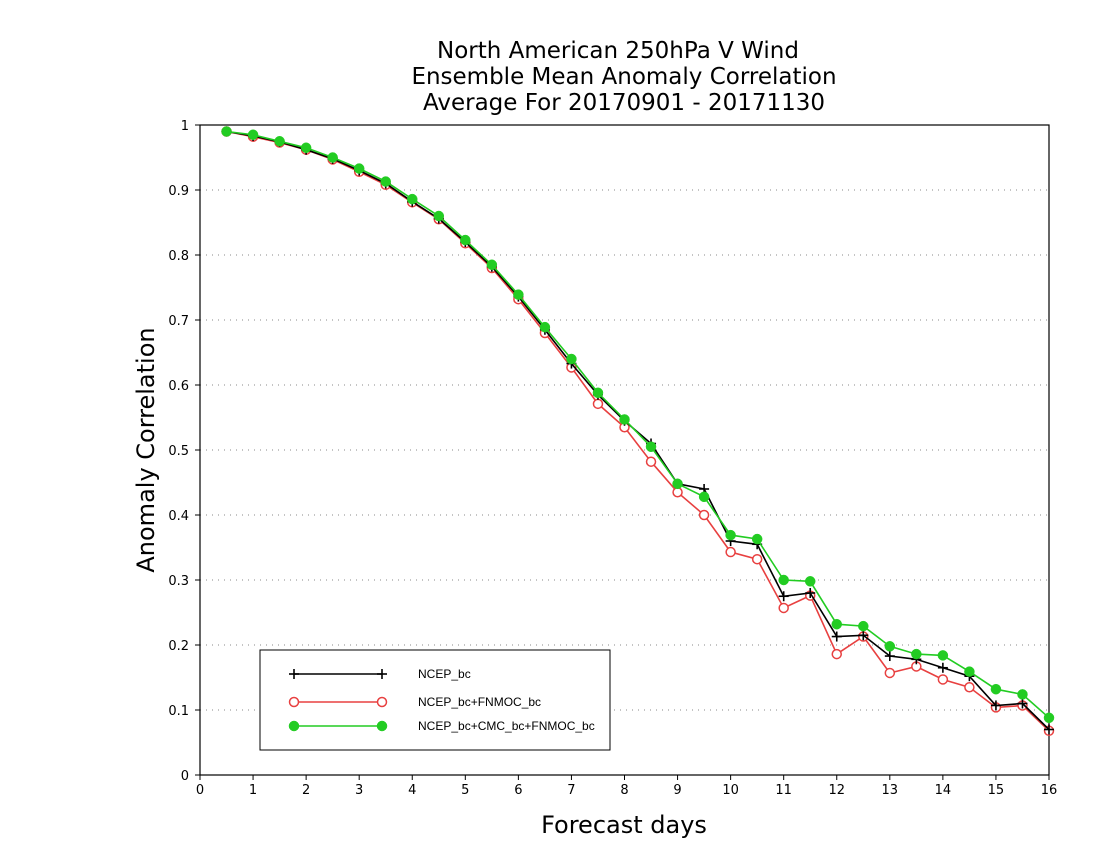 Image resolution: width=1100 pixels, height=850 pixels. Describe the element at coordinates (200, 790) in the screenshot. I see `x-tick-label: 0` at that location.